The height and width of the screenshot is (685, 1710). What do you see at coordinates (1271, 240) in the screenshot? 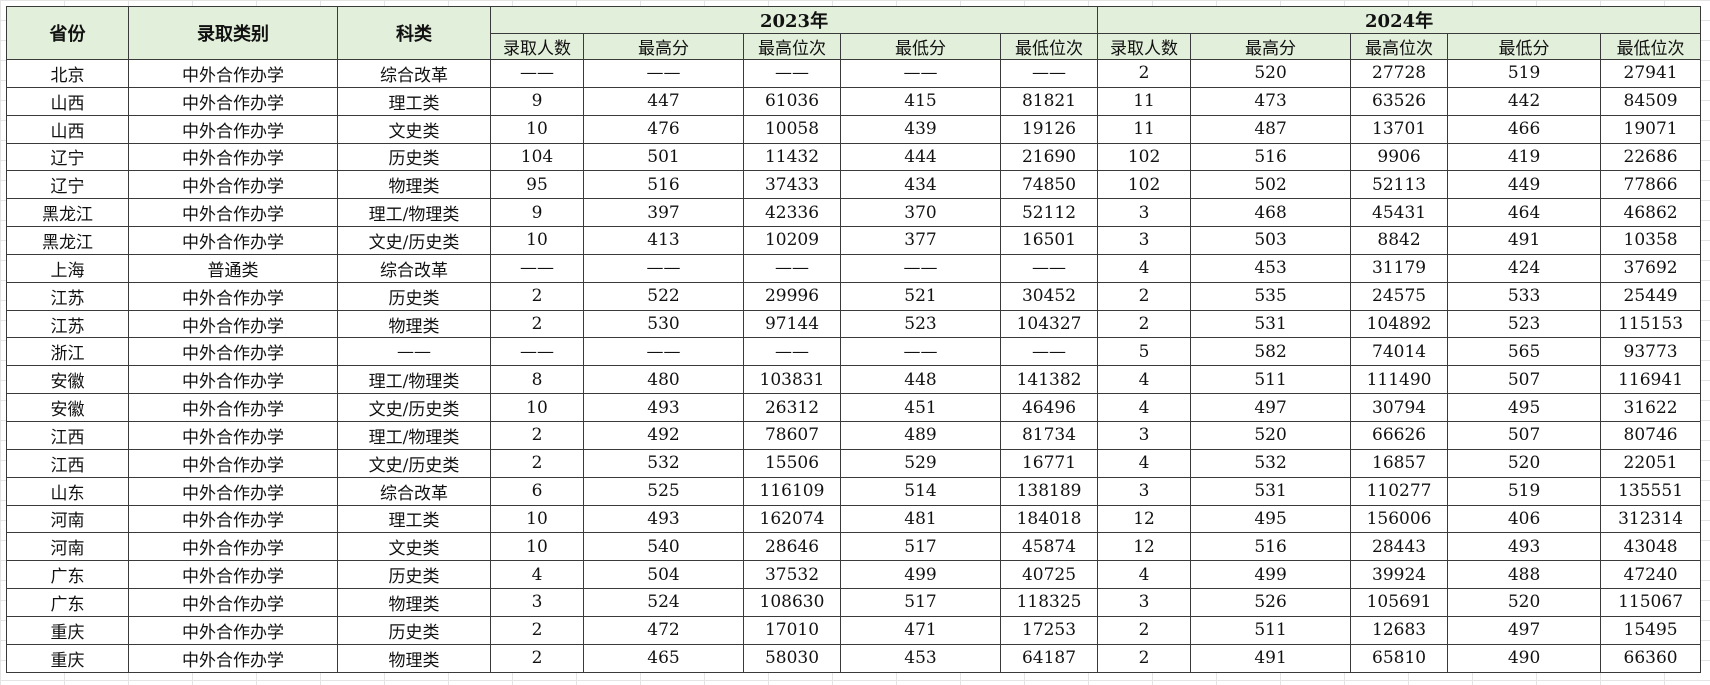
I see `cell-max-score-2024: 503` at bounding box center [1271, 240].